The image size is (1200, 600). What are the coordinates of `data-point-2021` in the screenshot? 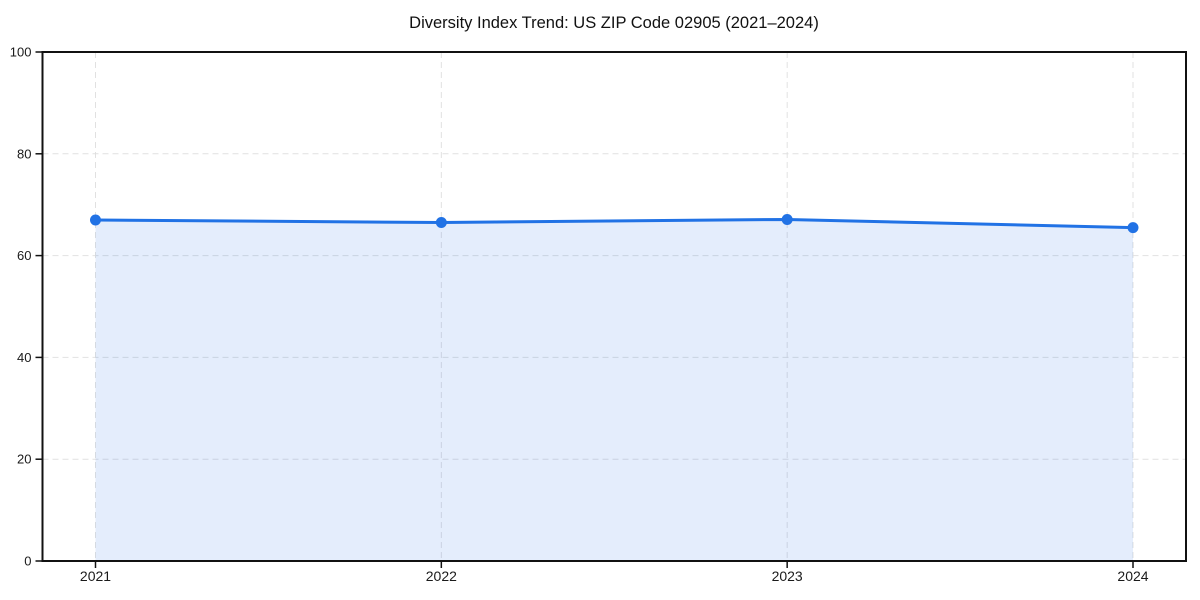 It's located at (95, 220).